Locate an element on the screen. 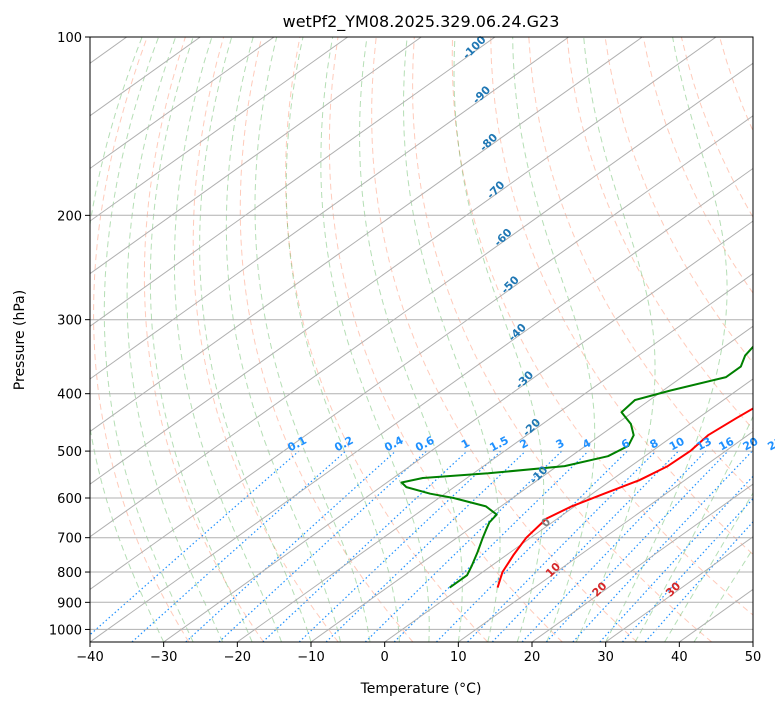 The image size is (775, 712). isotherm-label: -40 is located at coordinates (517, 332).